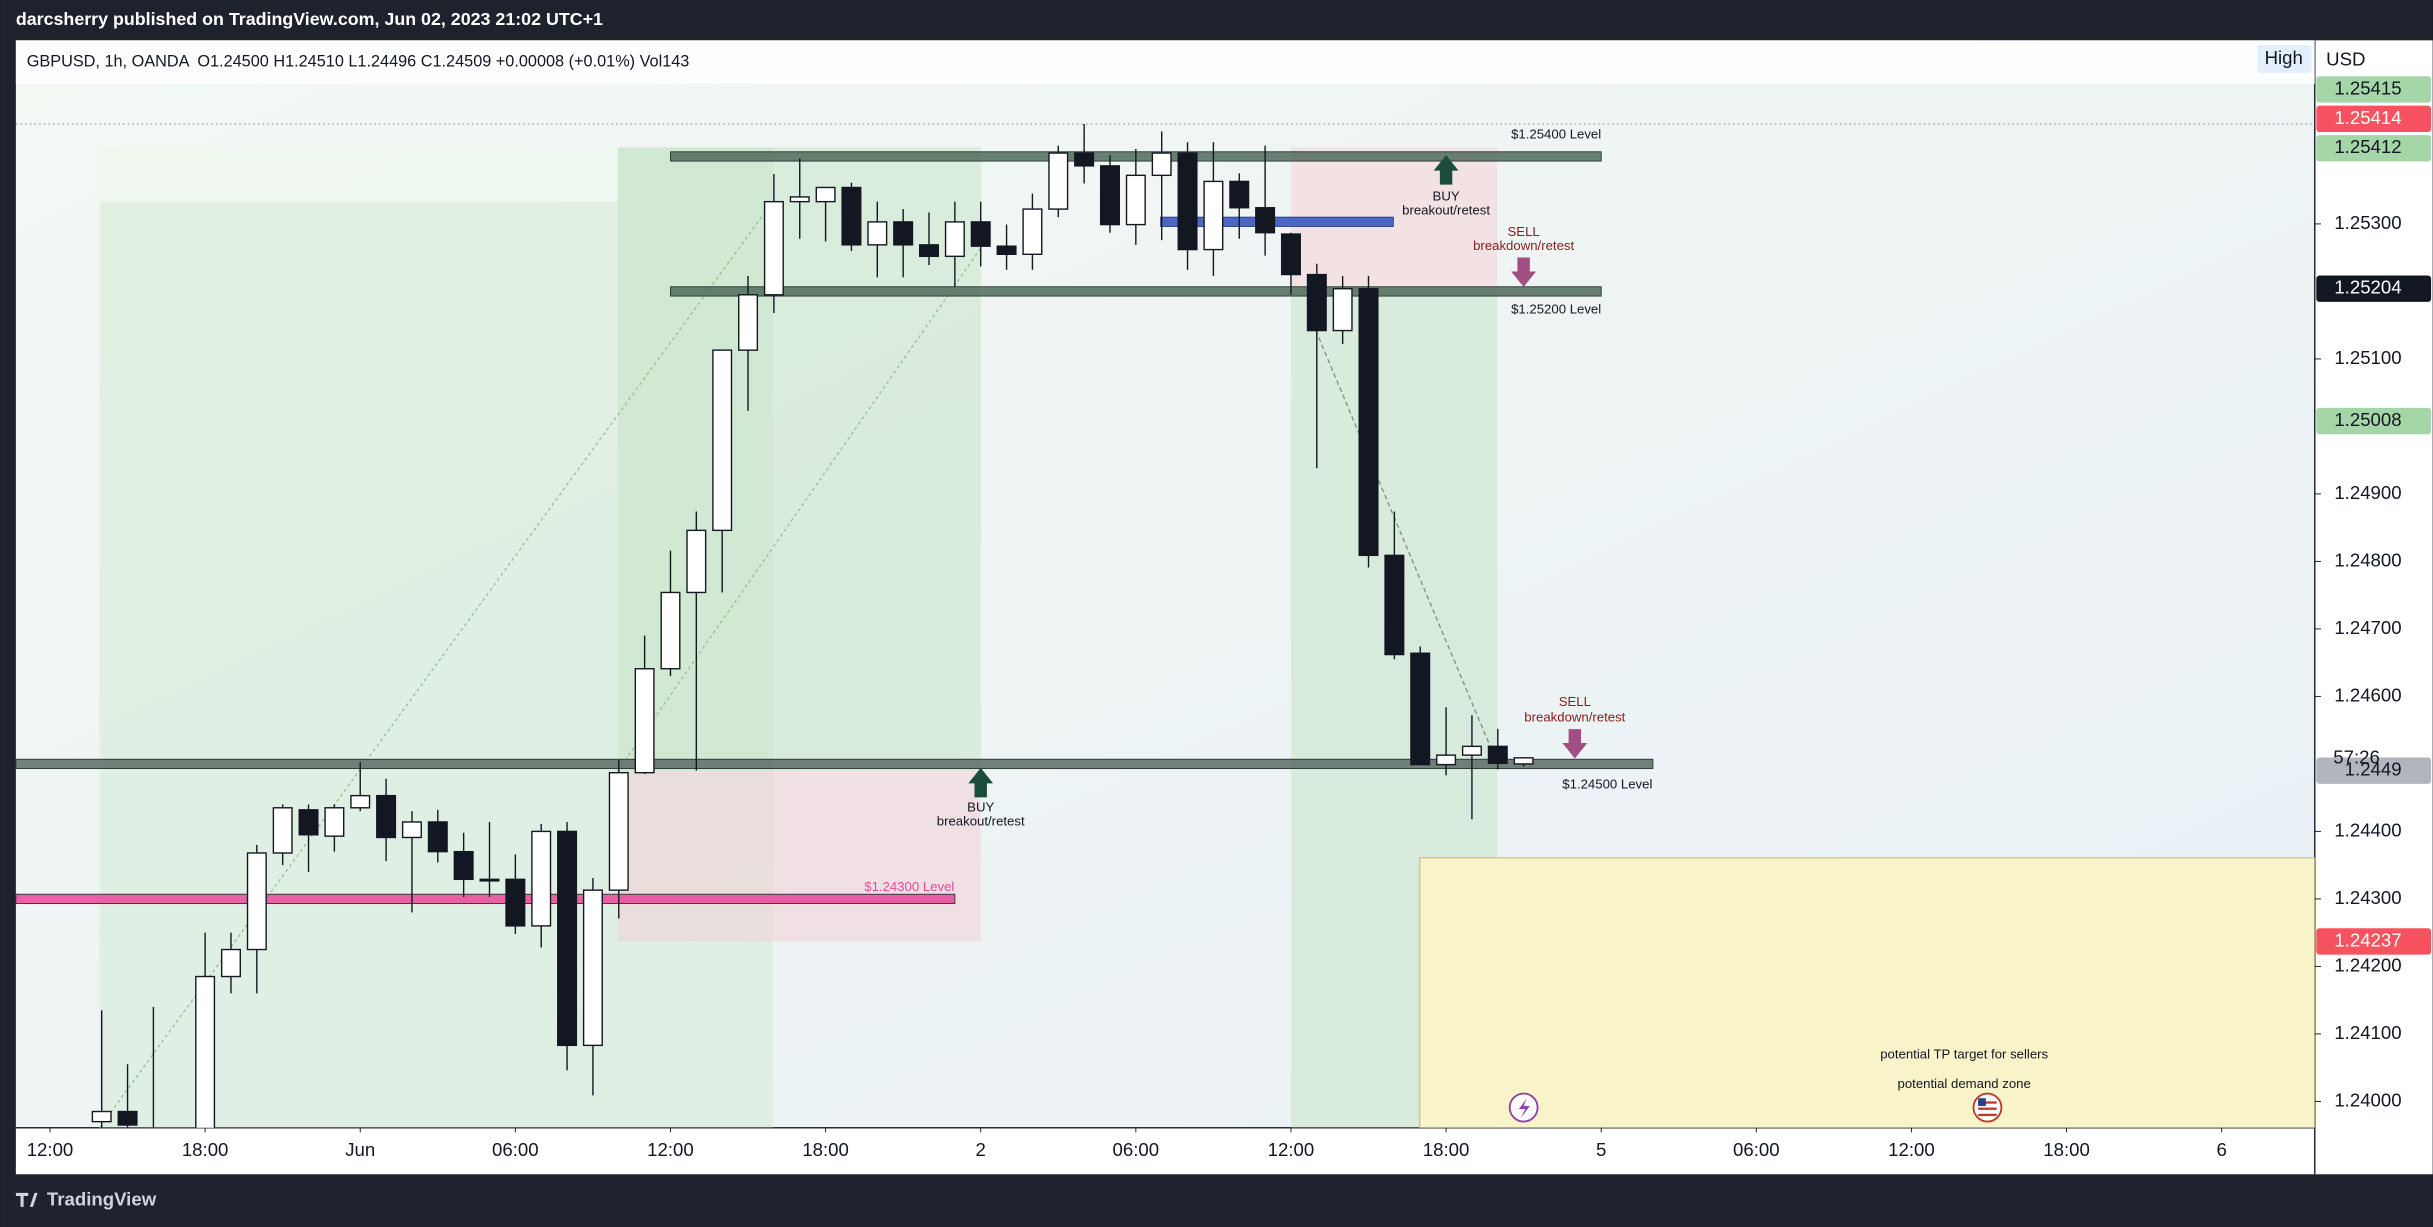 This screenshot has width=2433, height=1227. What do you see at coordinates (2367, 146) in the screenshot?
I see `price-badge-label: 1.25412` at bounding box center [2367, 146].